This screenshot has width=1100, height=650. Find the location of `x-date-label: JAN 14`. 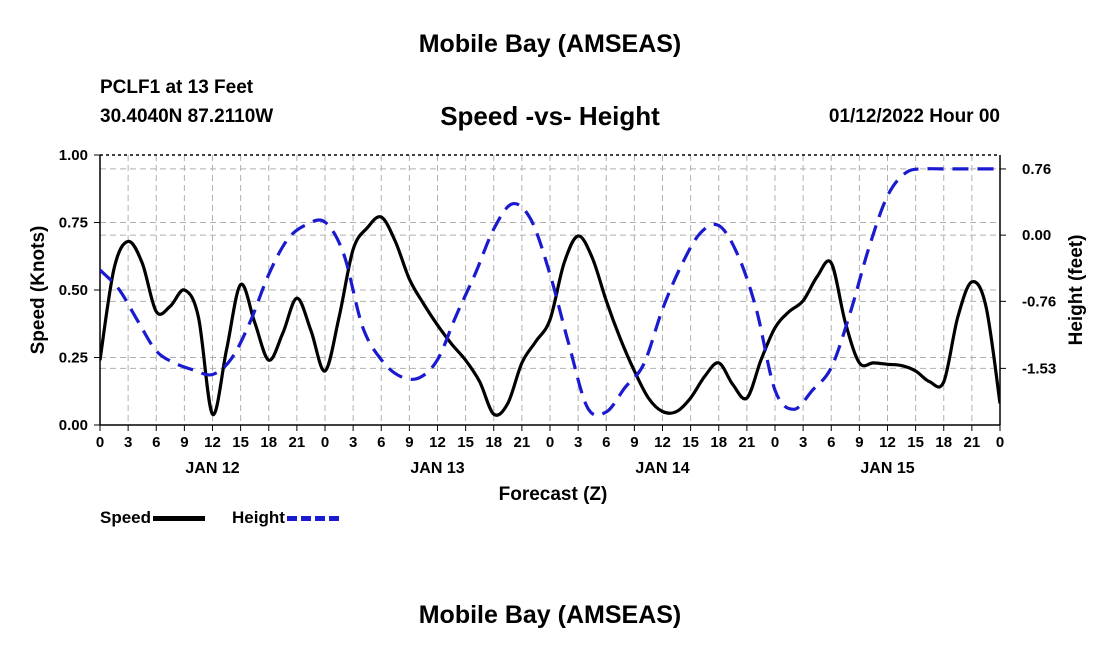

x-date-label: JAN 14 is located at coordinates (662, 468).